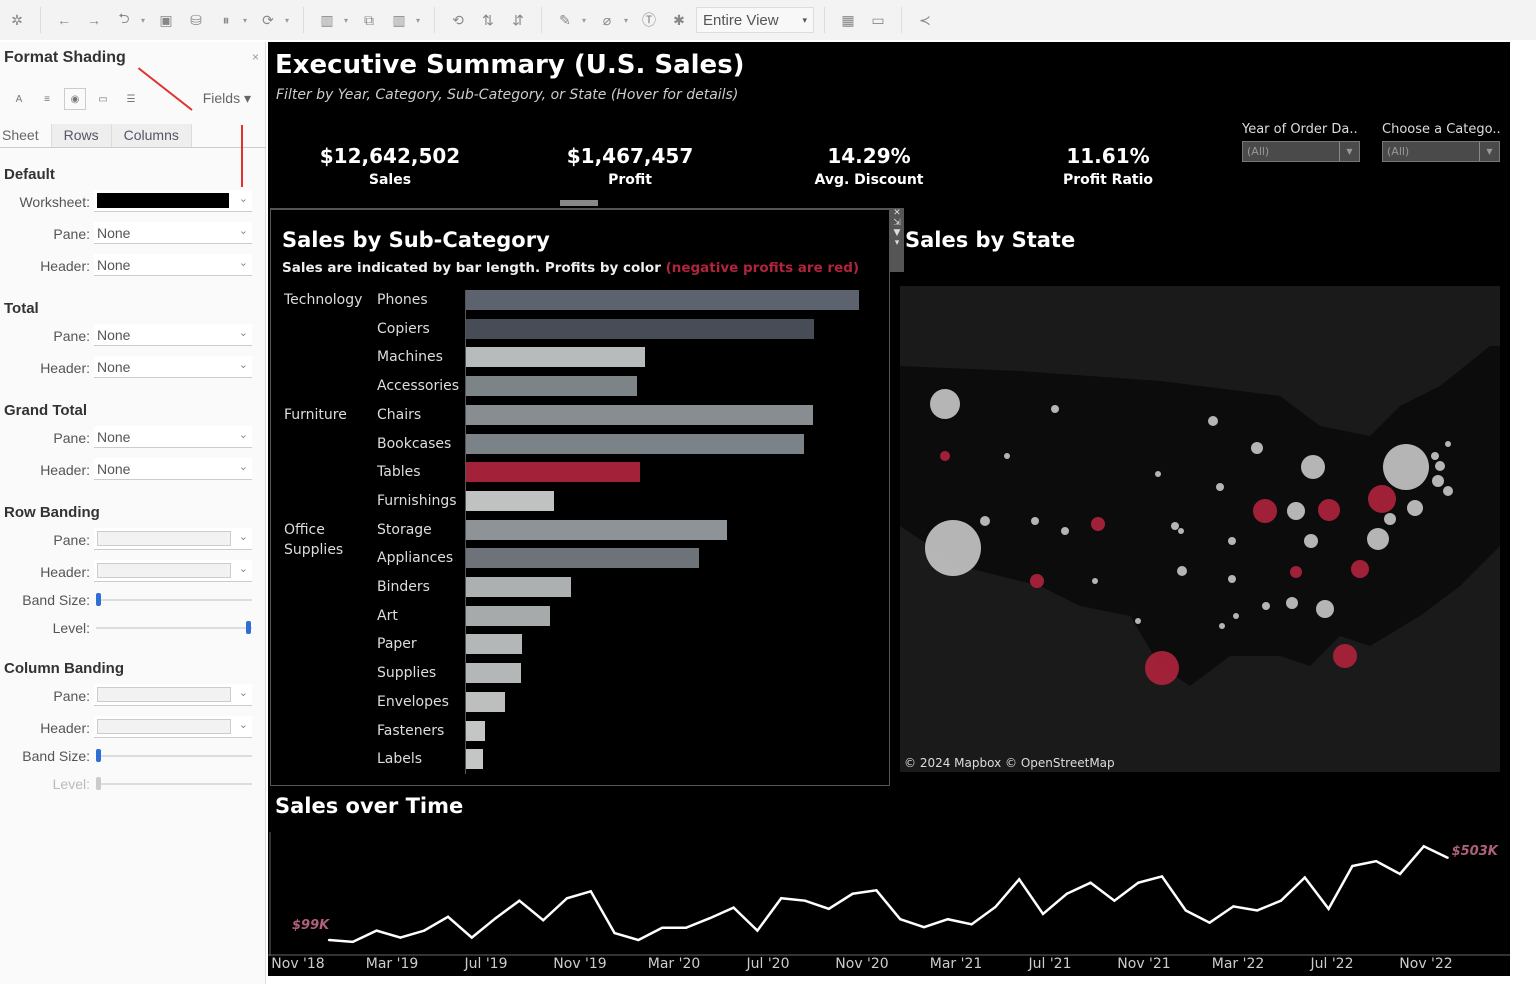  Describe the element at coordinates (579, 203) in the screenshot. I see `resize-handle` at that location.